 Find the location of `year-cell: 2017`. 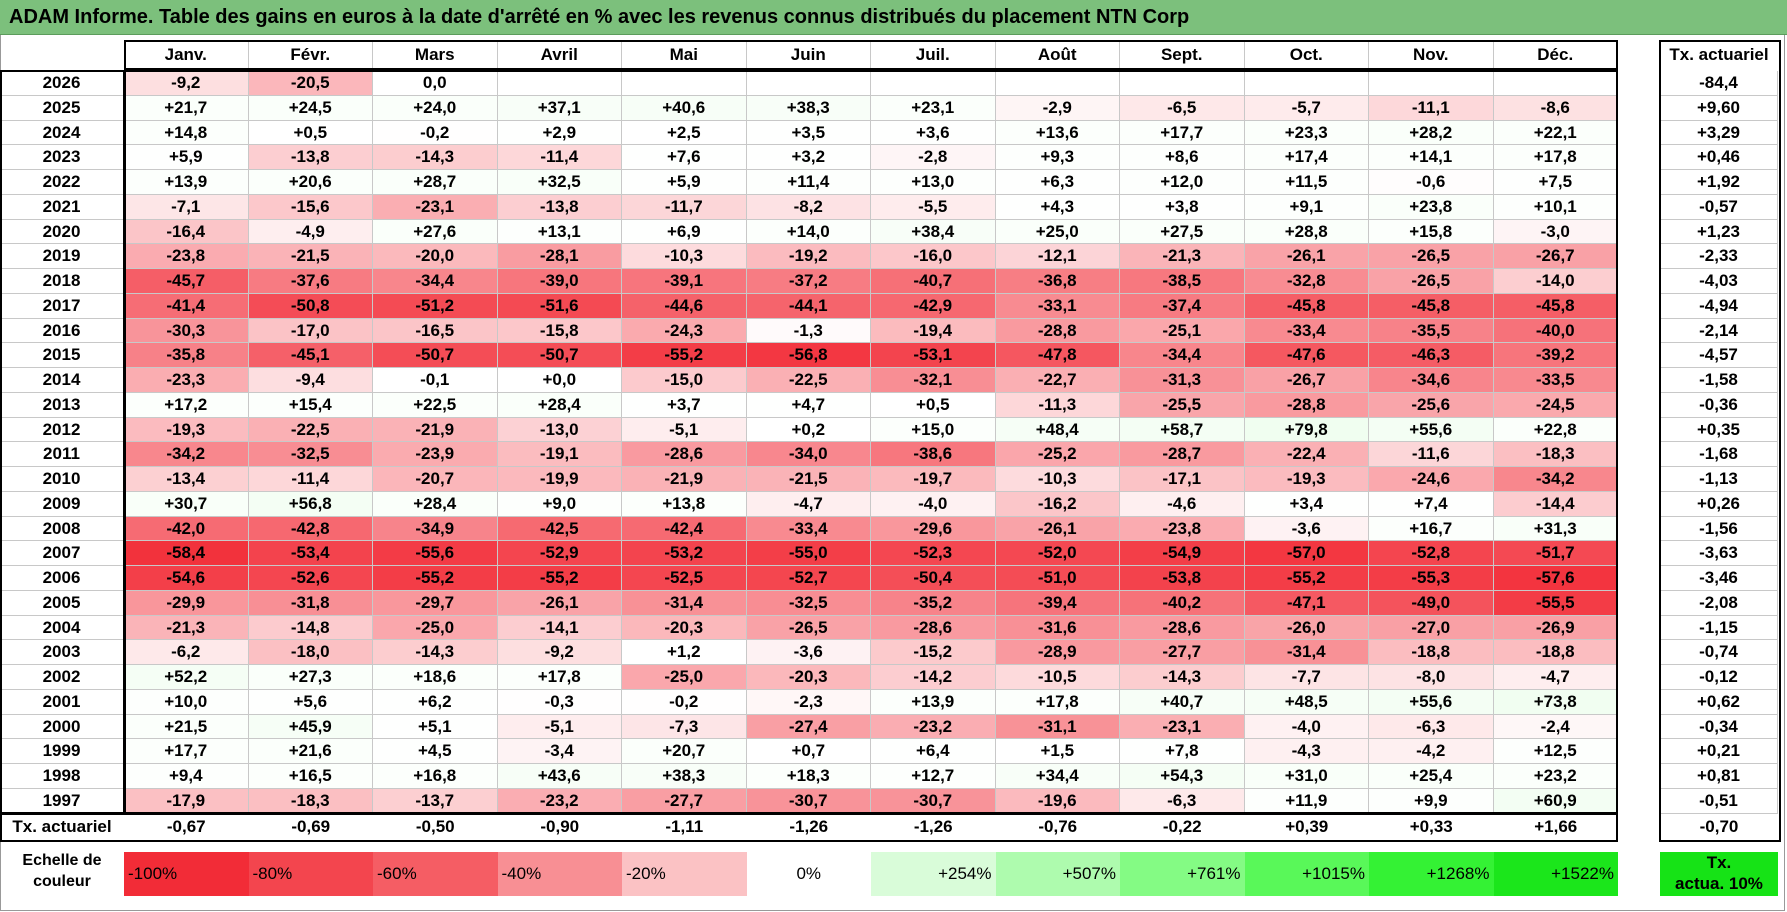

year-cell: 2017 is located at coordinates (62, 306).